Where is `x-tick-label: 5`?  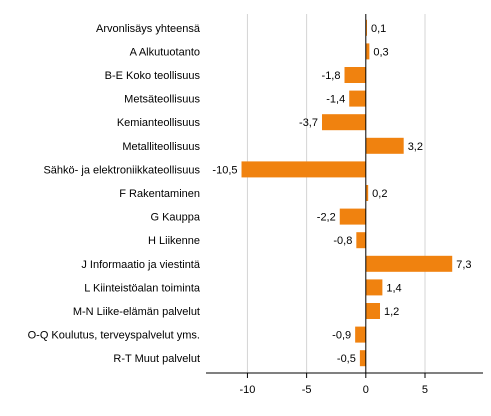
x-tick-label: 5 is located at coordinates (425, 390).